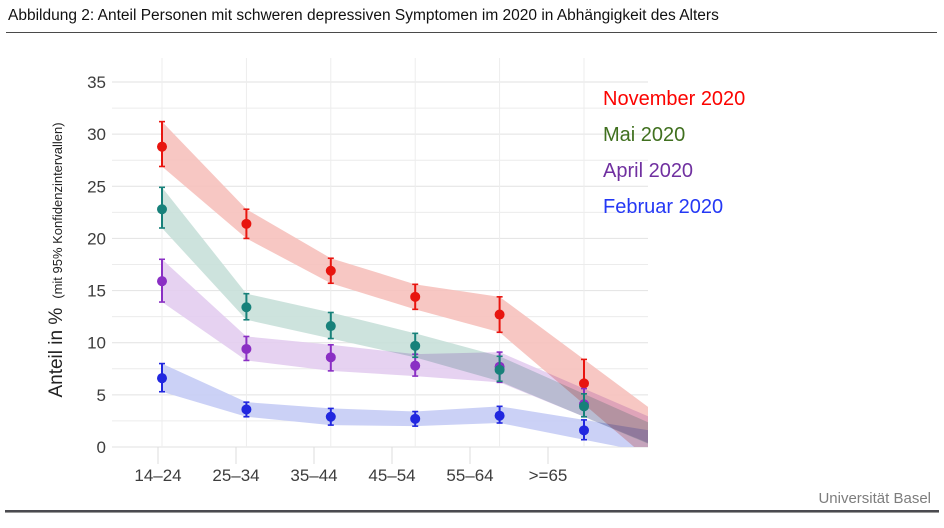  I want to click on band-februar-2020, so click(405, 405).